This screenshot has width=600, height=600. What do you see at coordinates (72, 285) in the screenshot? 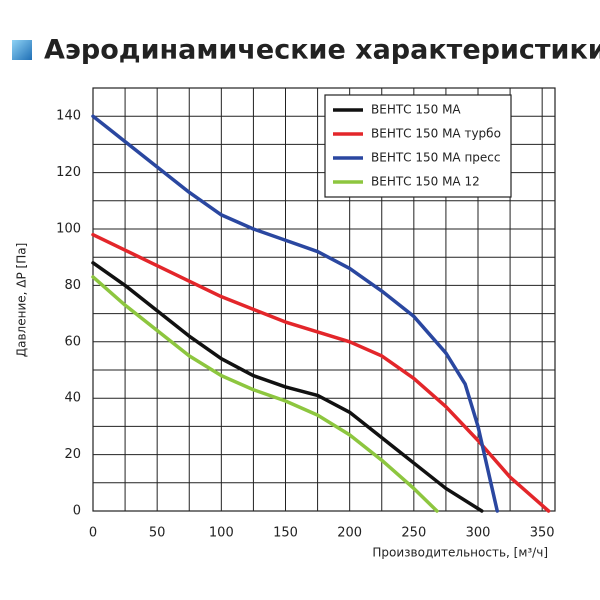
I see `y-tick-label: 80` at bounding box center [72, 285].